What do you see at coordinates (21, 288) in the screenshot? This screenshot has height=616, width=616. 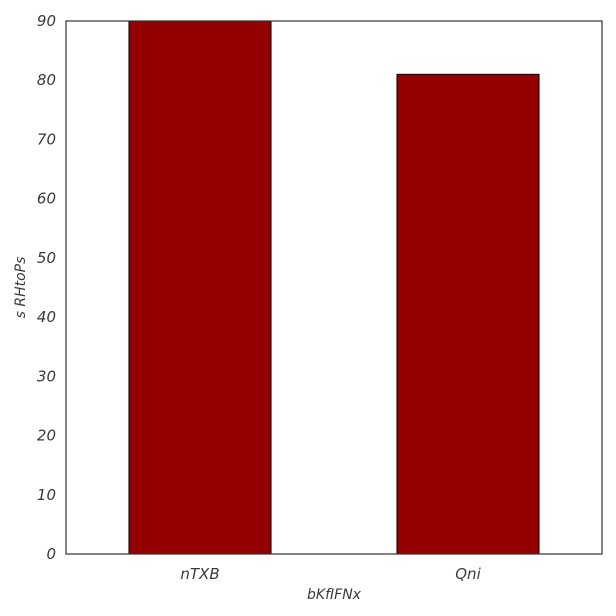 I see `y-axis-title: s RHtoPs` at bounding box center [21, 288].